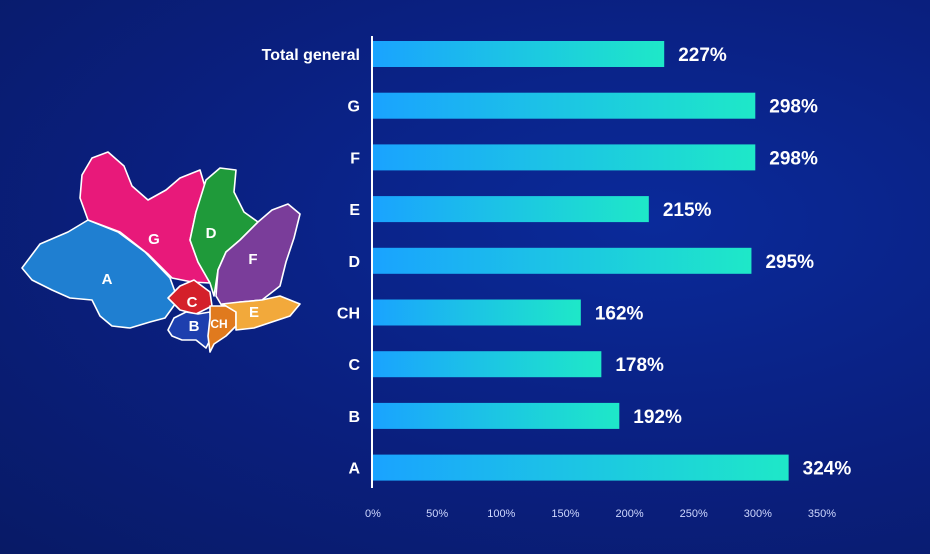 The height and width of the screenshot is (554, 930). Describe the element at coordinates (311, 55) in the screenshot. I see `category-label: Total general` at that location.